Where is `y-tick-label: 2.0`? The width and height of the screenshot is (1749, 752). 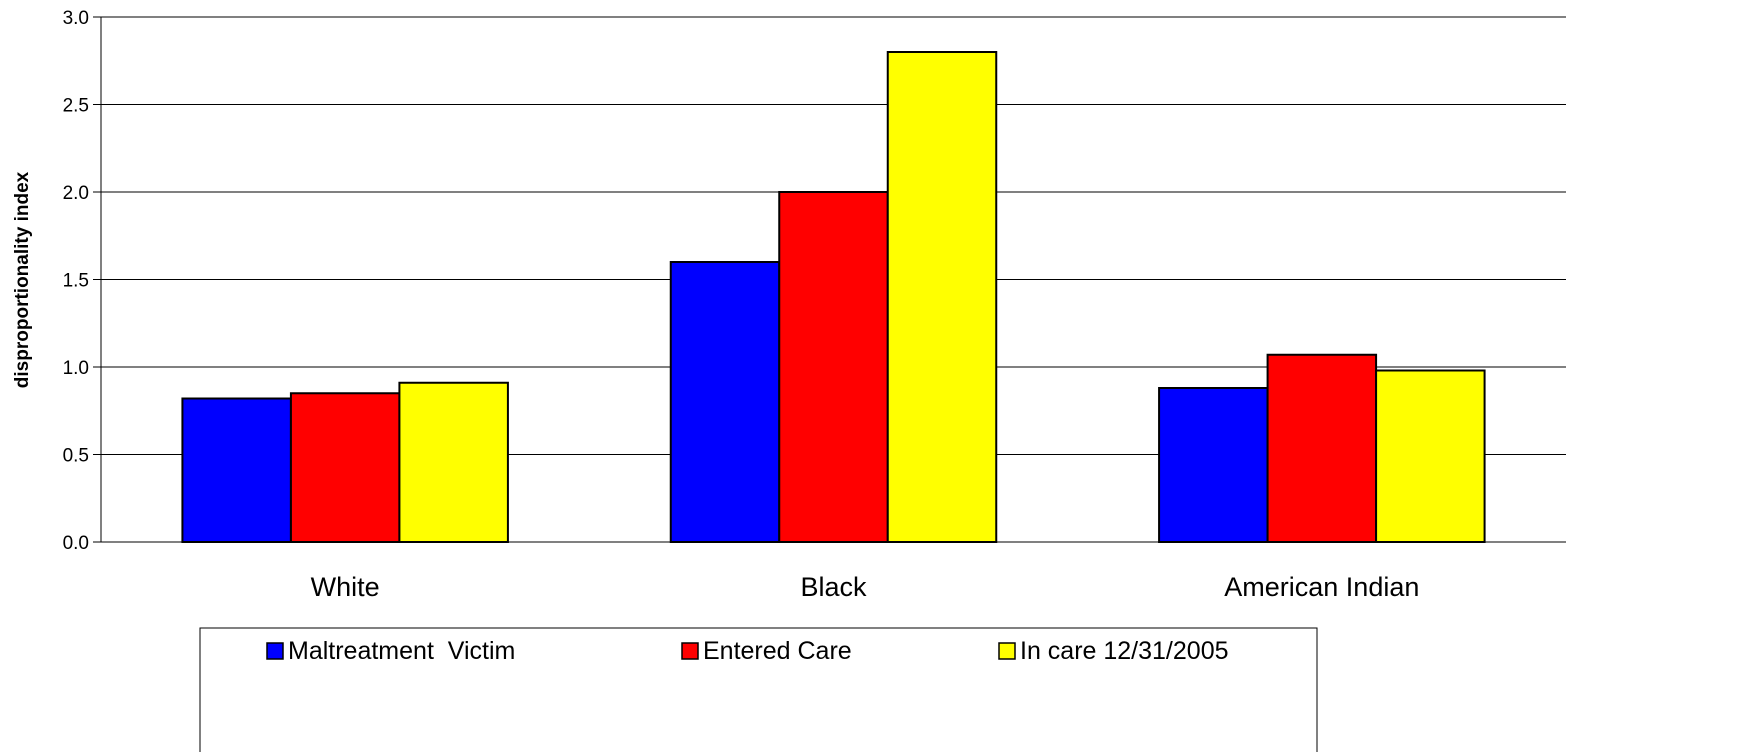 y-tick-label: 2.0 is located at coordinates (76, 193).